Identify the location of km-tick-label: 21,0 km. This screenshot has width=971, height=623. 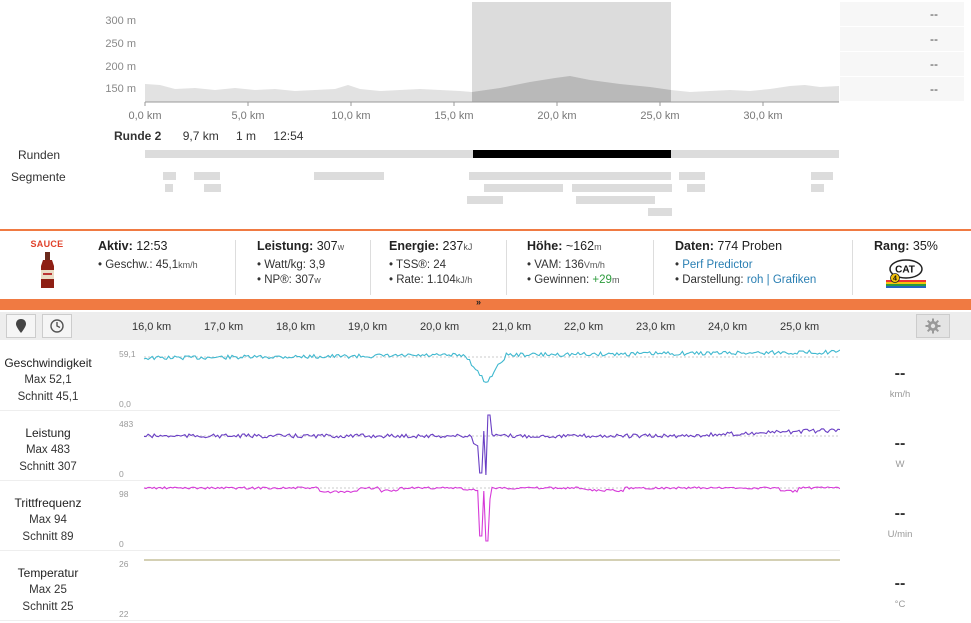
(512, 327).